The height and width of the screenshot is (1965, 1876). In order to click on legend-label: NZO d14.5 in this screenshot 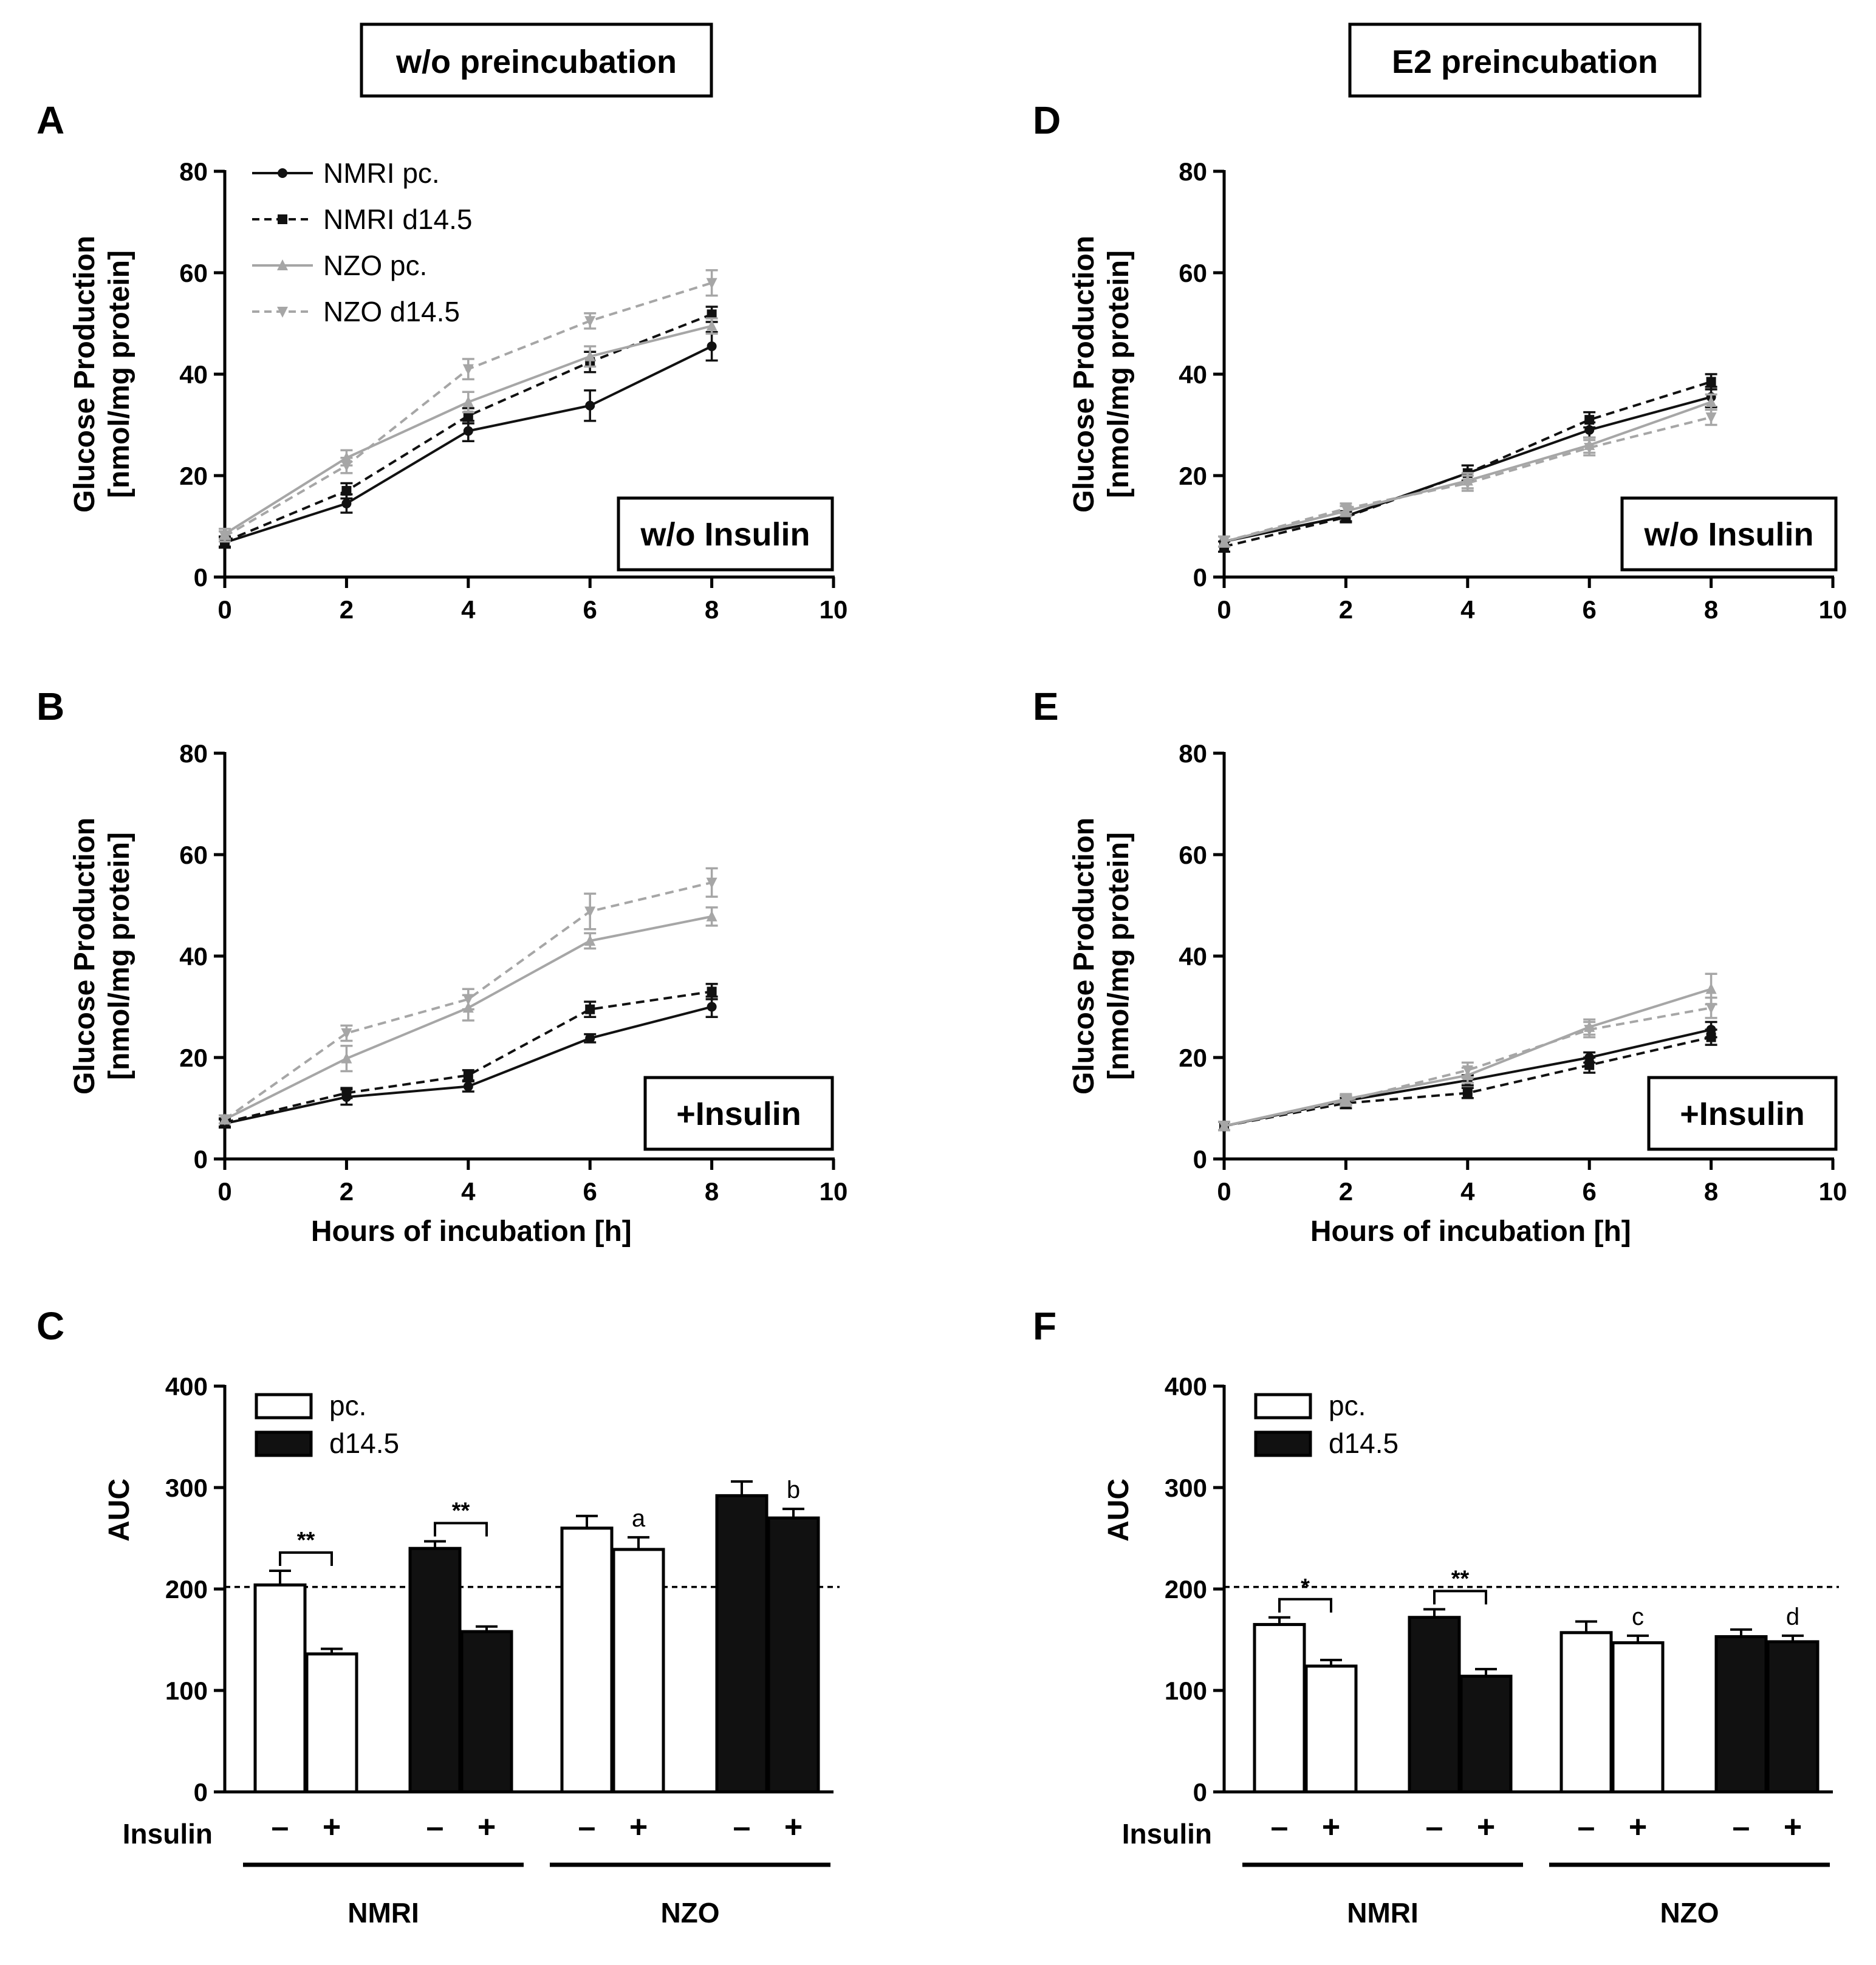, I will do `click(392, 311)`.